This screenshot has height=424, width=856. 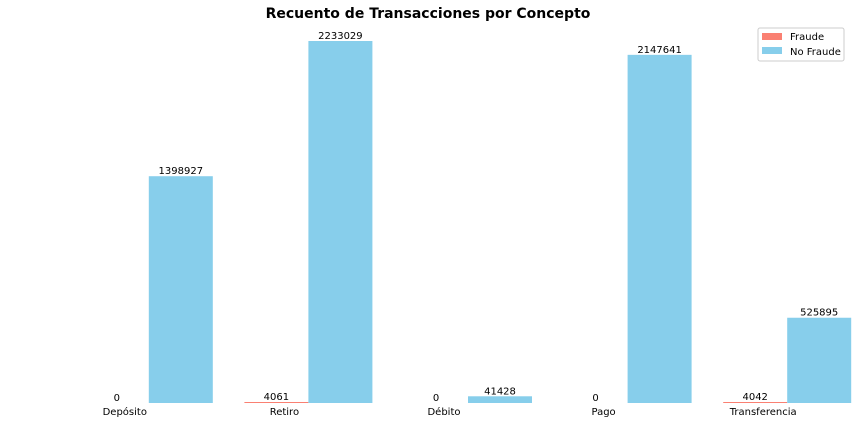 What do you see at coordinates (500, 399) in the screenshot?
I see `bar-no-fraude-debito` at bounding box center [500, 399].